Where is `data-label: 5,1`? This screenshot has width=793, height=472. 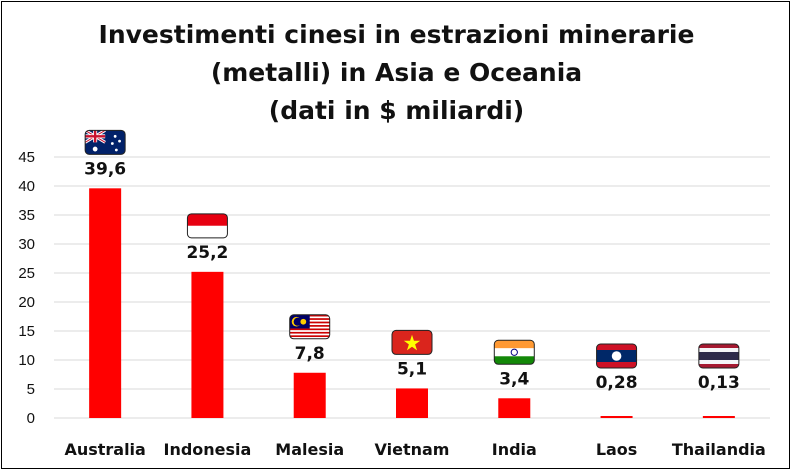
data-label: 5,1 is located at coordinates (412, 369).